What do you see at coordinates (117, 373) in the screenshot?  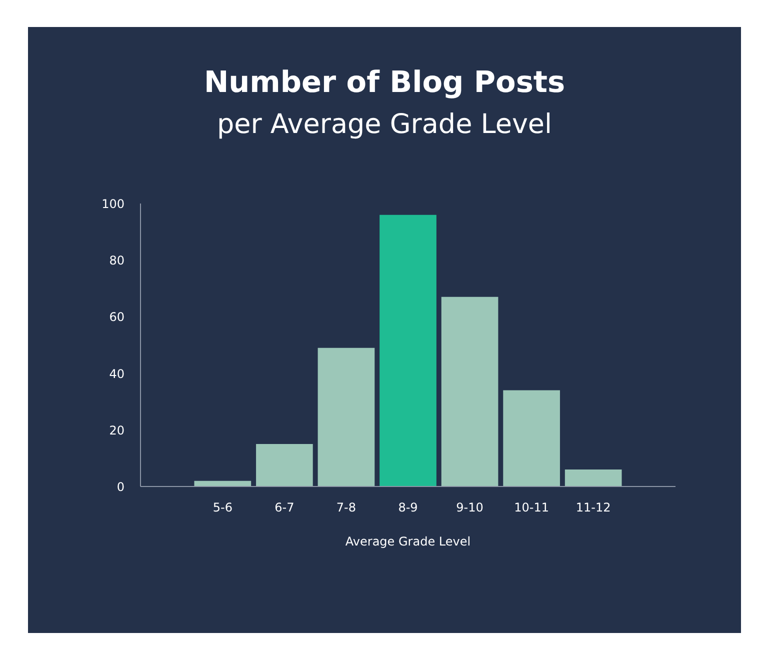 I see `y-tick-label: 40` at bounding box center [117, 373].